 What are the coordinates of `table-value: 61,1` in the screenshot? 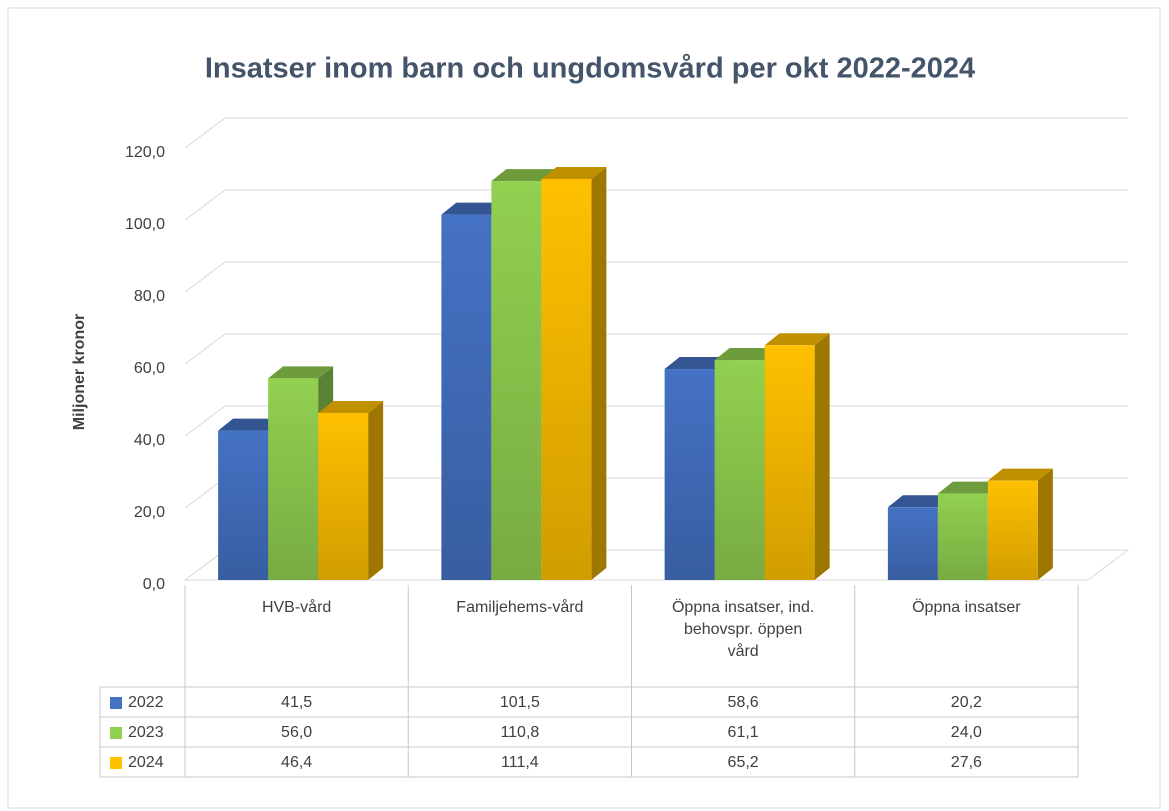 It's located at (743, 732).